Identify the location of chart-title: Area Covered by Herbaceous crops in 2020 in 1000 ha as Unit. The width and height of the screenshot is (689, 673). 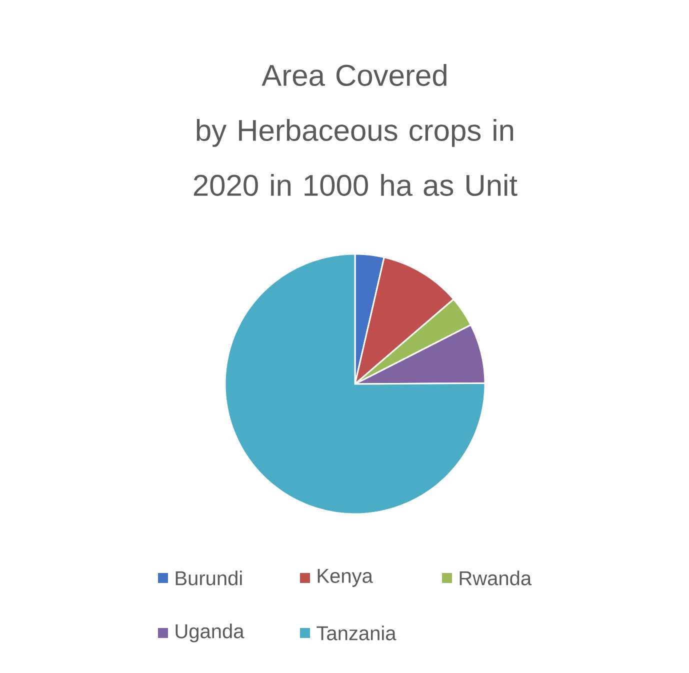
(356, 130).